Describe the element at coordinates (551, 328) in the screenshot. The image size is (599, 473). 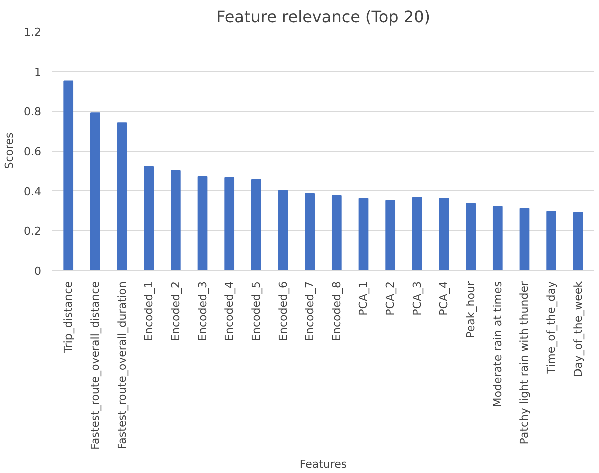
I see `x-tick-label: Time_of_the_day` at that location.